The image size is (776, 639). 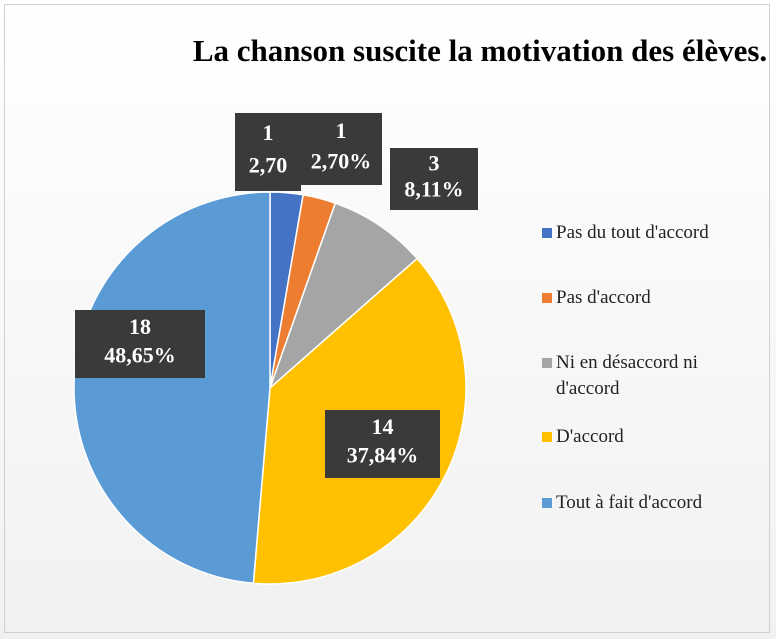 I want to click on data-label-percent: 2,70, so click(x=268, y=165).